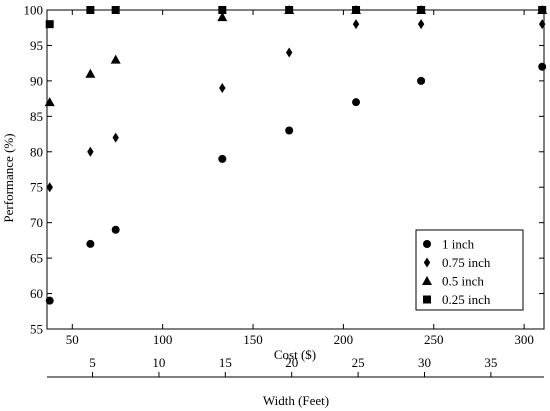  Describe the element at coordinates (36, 187) in the screenshot. I see `y-tick-label: 75` at that location.